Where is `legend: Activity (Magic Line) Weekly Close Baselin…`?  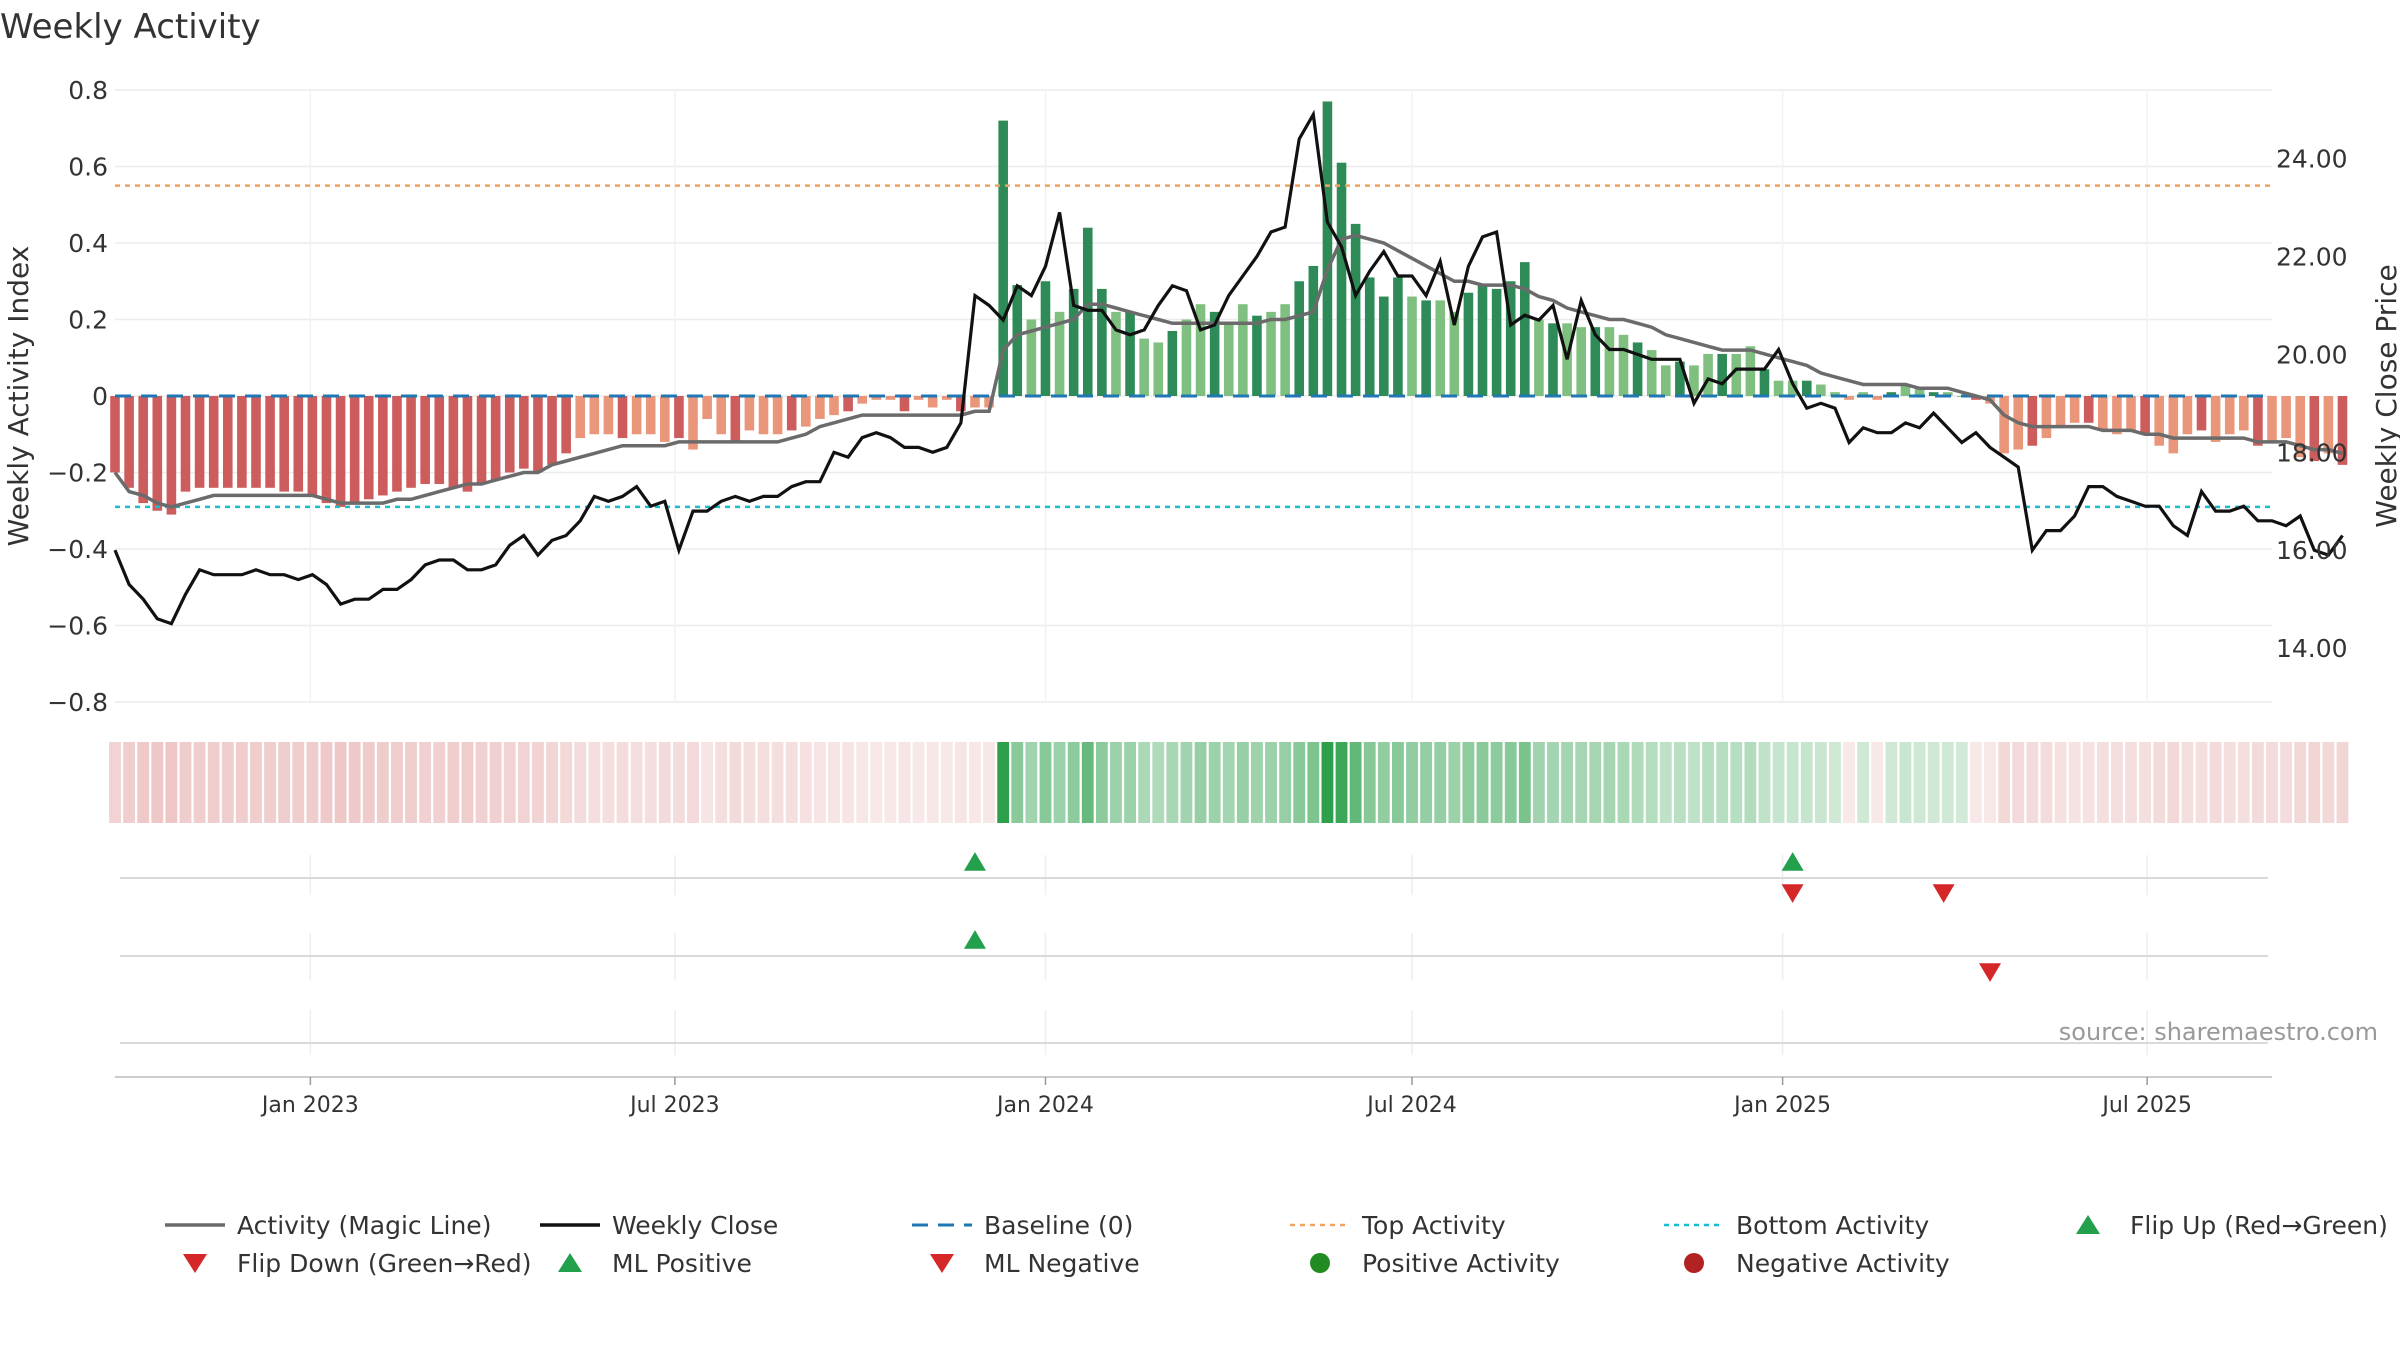 legend: Activity (Magic Line) Weekly Close Baselin… is located at coordinates (1276, 1244).